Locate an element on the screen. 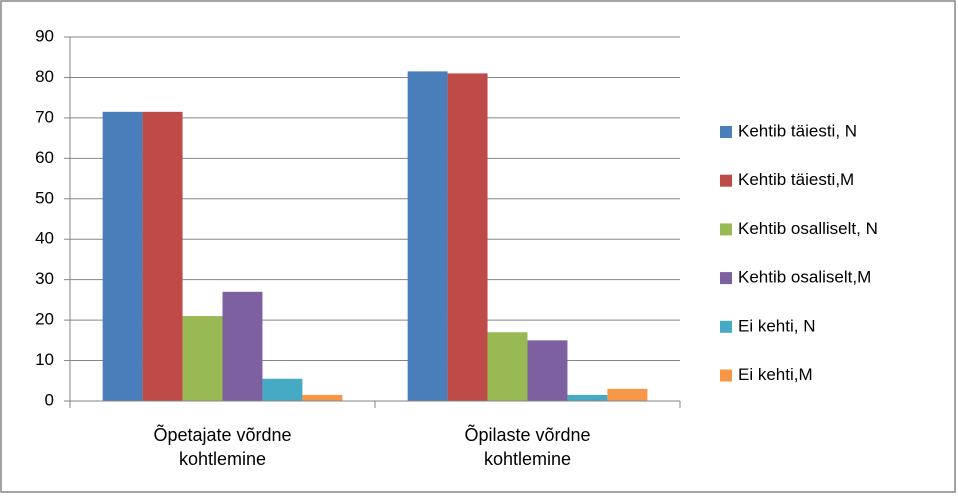 This screenshot has height=500, width=958. y-tick-label: 90 is located at coordinates (44, 35).